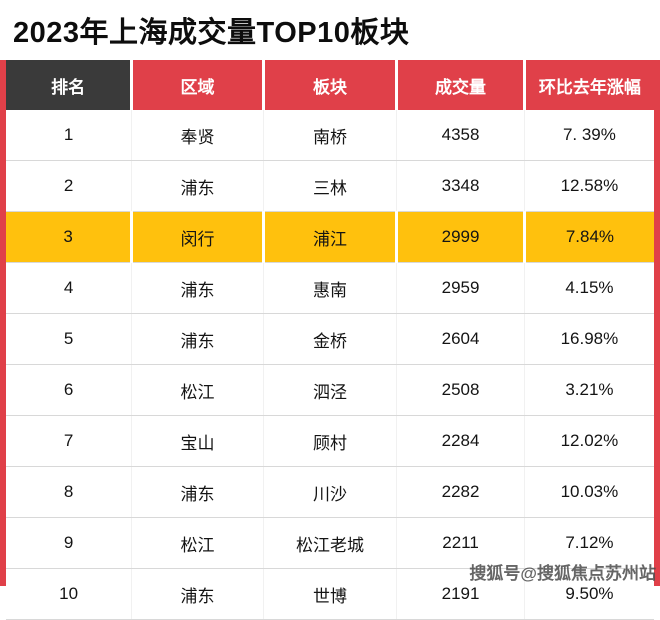 The image size is (660, 620). What do you see at coordinates (588, 339) in the screenshot?
I see `cell-change: 16.98%` at bounding box center [588, 339].